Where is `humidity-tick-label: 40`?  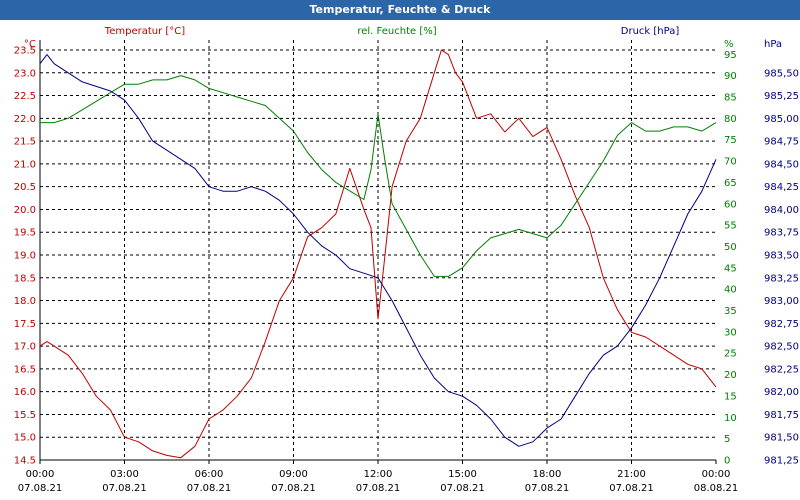
humidity-tick-label: 40 is located at coordinates (730, 290).